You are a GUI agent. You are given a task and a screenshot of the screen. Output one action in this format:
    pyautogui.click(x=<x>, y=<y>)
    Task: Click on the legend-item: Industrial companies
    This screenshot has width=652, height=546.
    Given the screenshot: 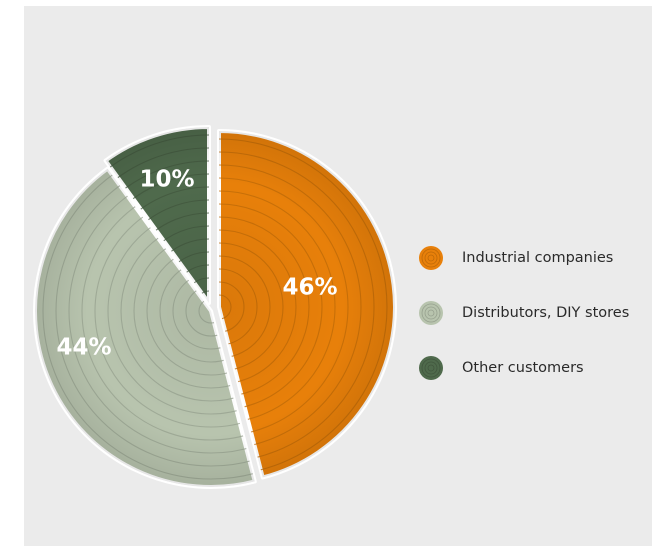 What is the action you would take?
    pyautogui.click(x=516, y=258)
    